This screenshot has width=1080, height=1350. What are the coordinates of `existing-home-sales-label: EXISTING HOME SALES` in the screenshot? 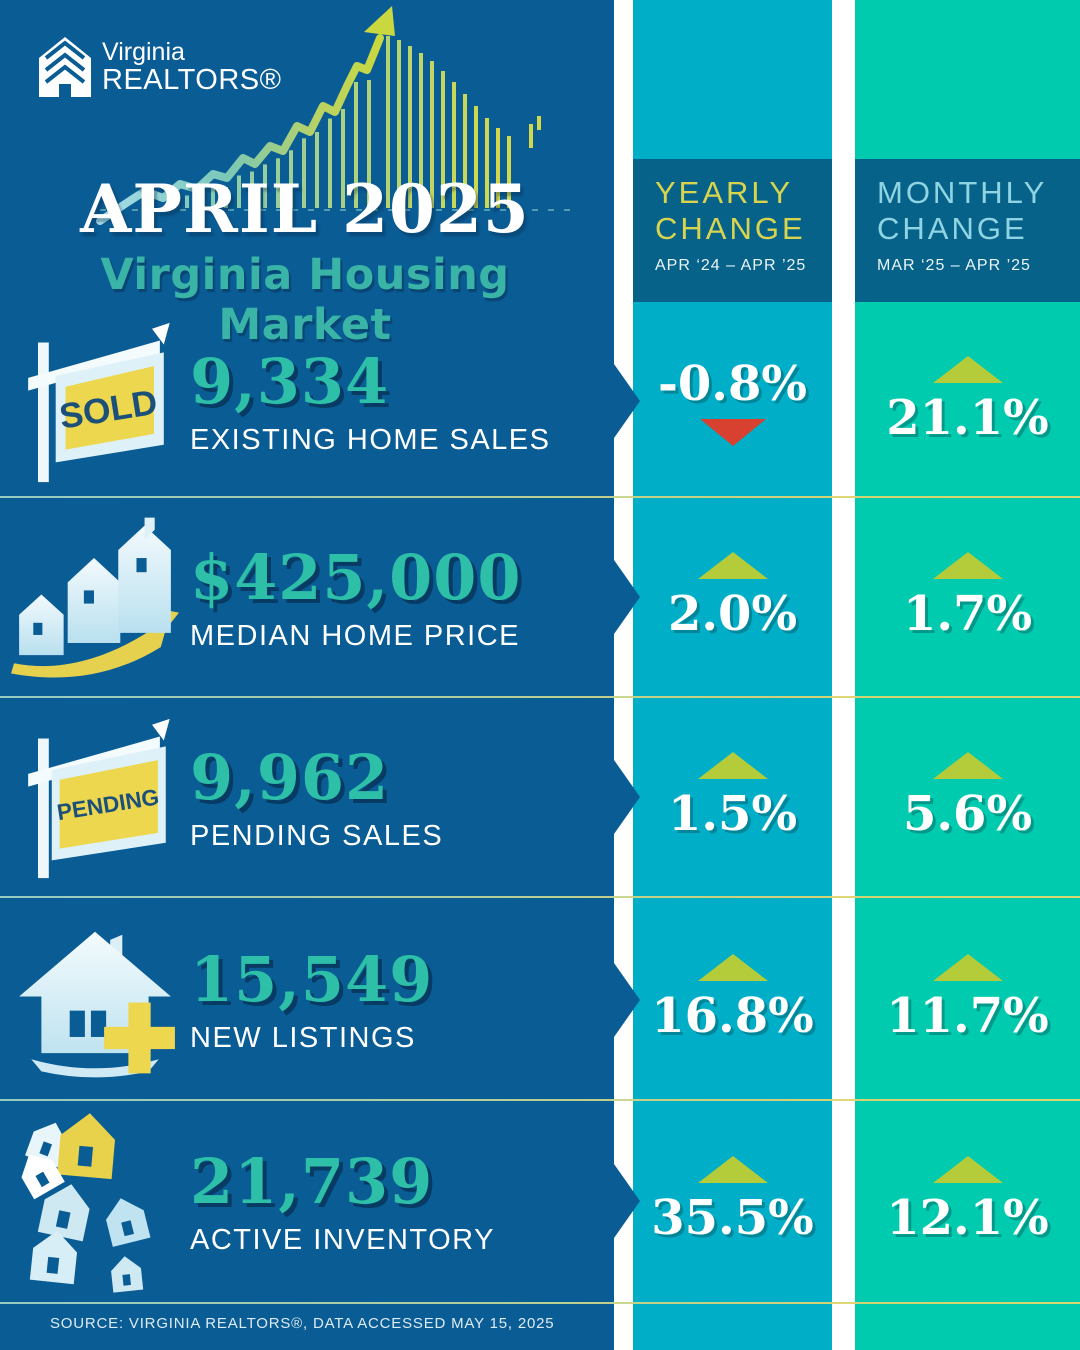 It's located at (370, 440).